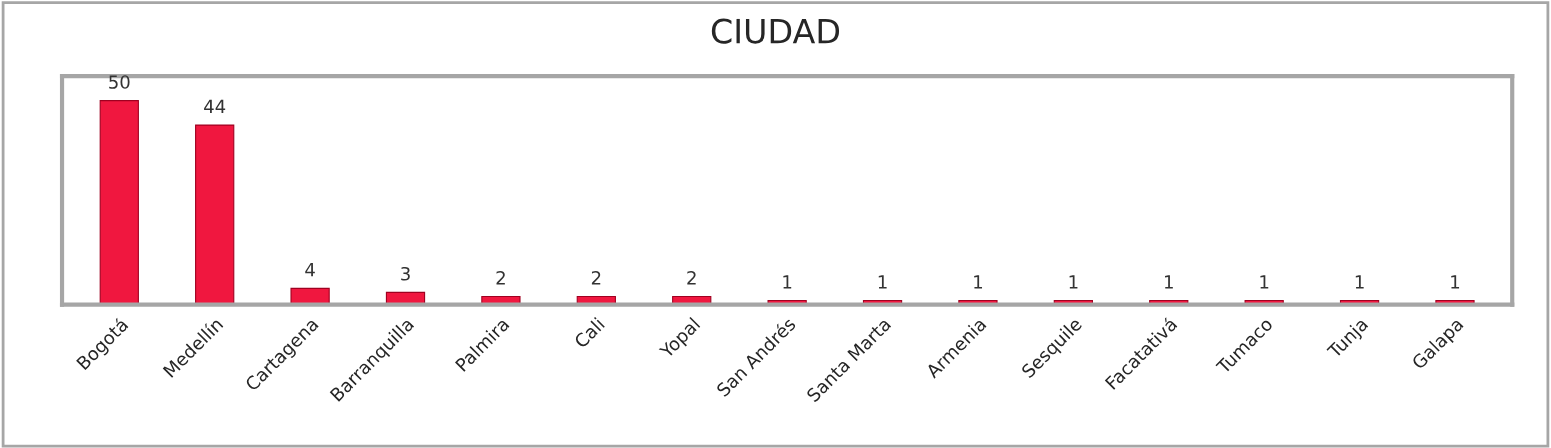 This screenshot has height=448, width=1551. What do you see at coordinates (405, 273) in the screenshot?
I see `data-label: 3` at bounding box center [405, 273].